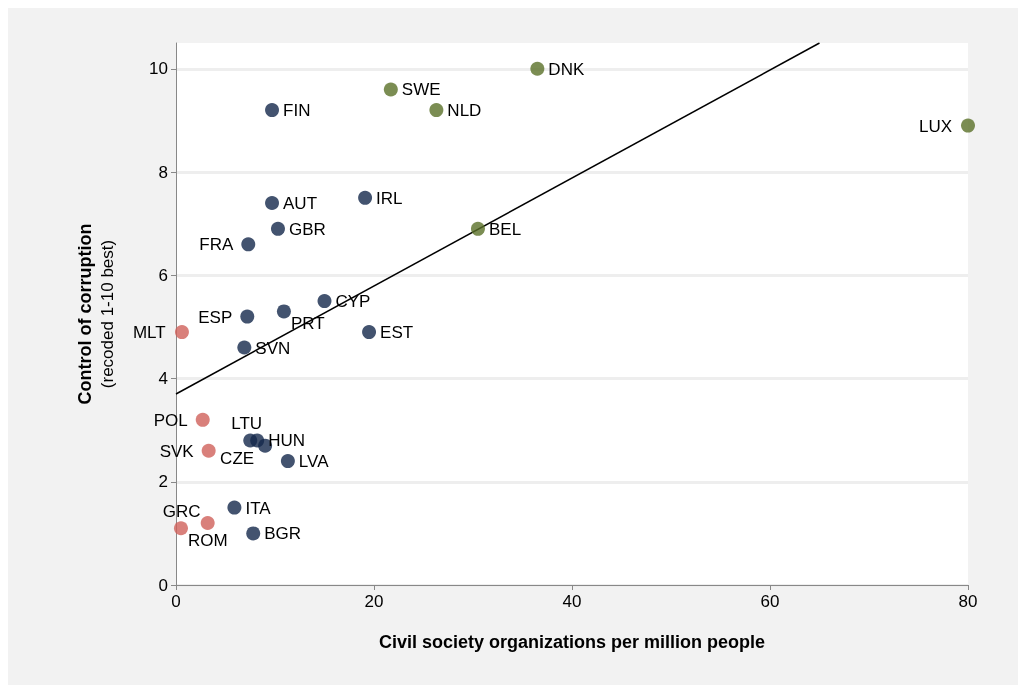 Image resolution: width=1028 pixels, height=695 pixels. What do you see at coordinates (96, 314) in the screenshot?
I see `y-axis-title: Control of corruption (recoded 1-10 best)` at bounding box center [96, 314].